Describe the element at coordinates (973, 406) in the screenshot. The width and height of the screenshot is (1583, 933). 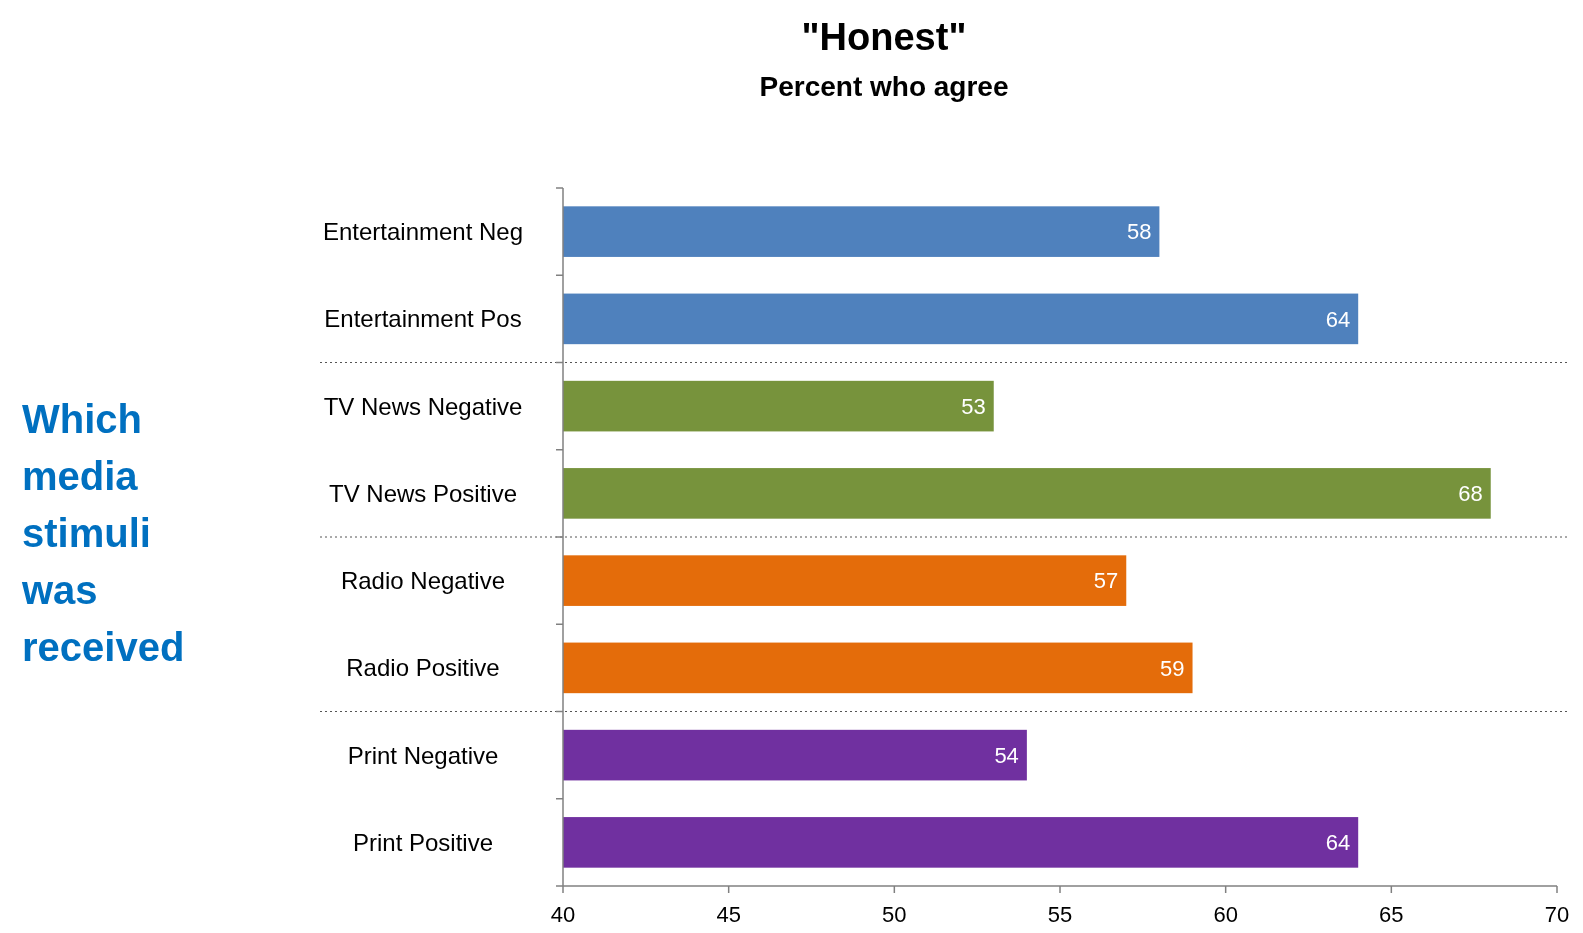
I see `data-label: 53` at that location.